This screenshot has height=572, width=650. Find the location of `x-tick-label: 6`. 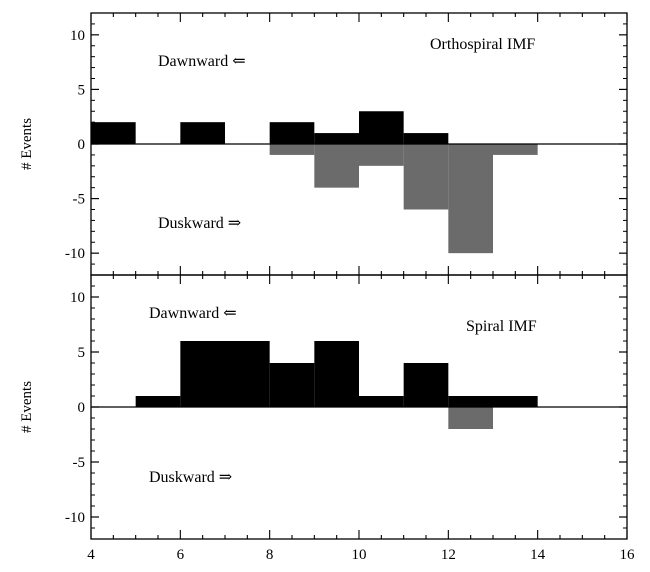

x-tick-label: 6 is located at coordinates (181, 555).